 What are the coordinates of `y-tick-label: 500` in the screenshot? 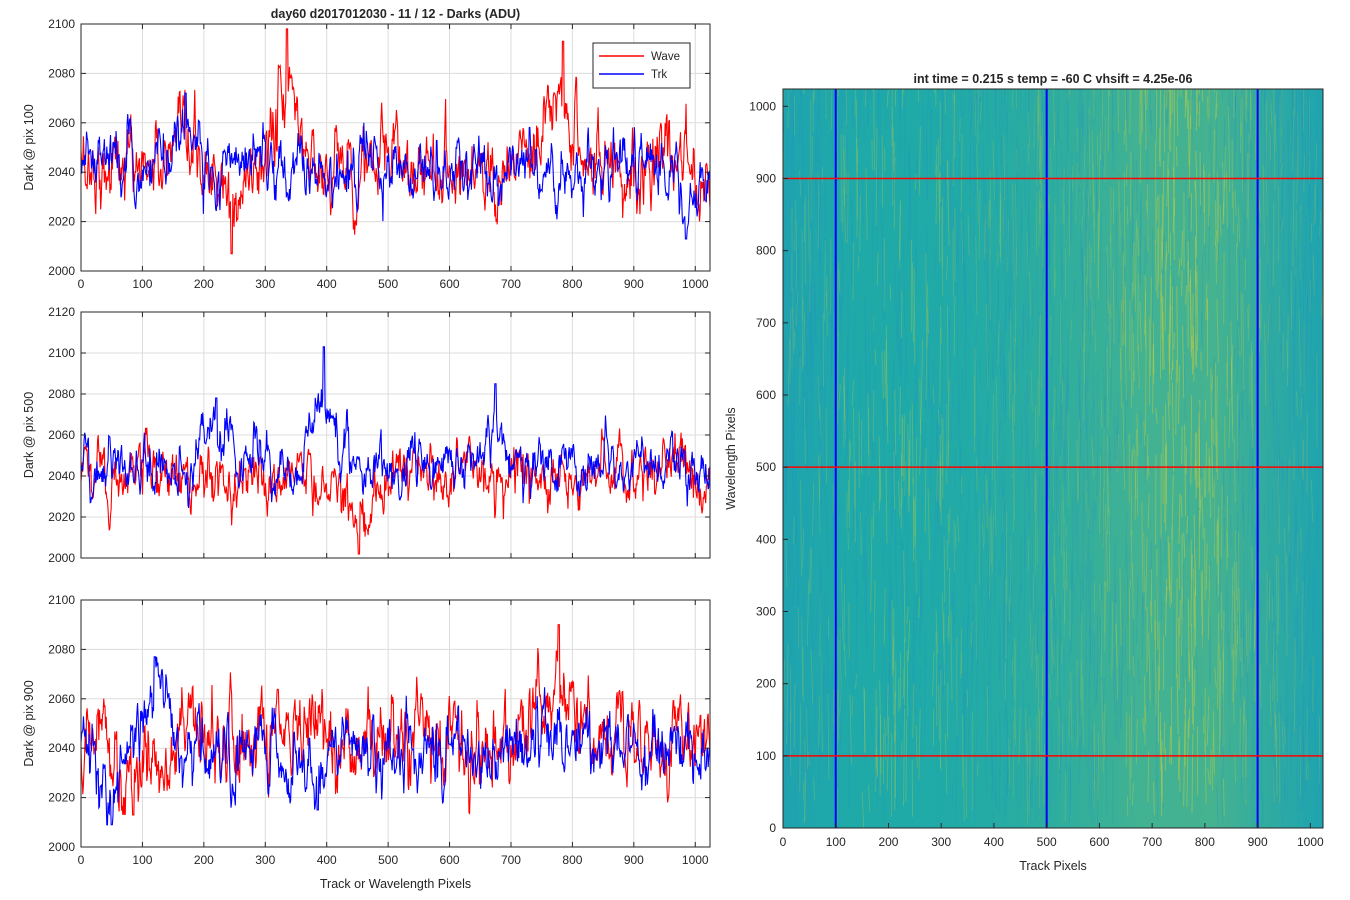 It's located at (766, 467).